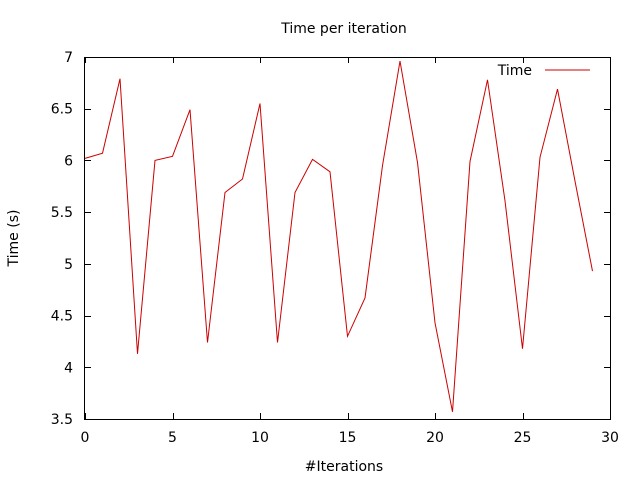 The image size is (640, 485). What do you see at coordinates (62, 213) in the screenshot?
I see `y-tick-label: 5.5` at bounding box center [62, 213].